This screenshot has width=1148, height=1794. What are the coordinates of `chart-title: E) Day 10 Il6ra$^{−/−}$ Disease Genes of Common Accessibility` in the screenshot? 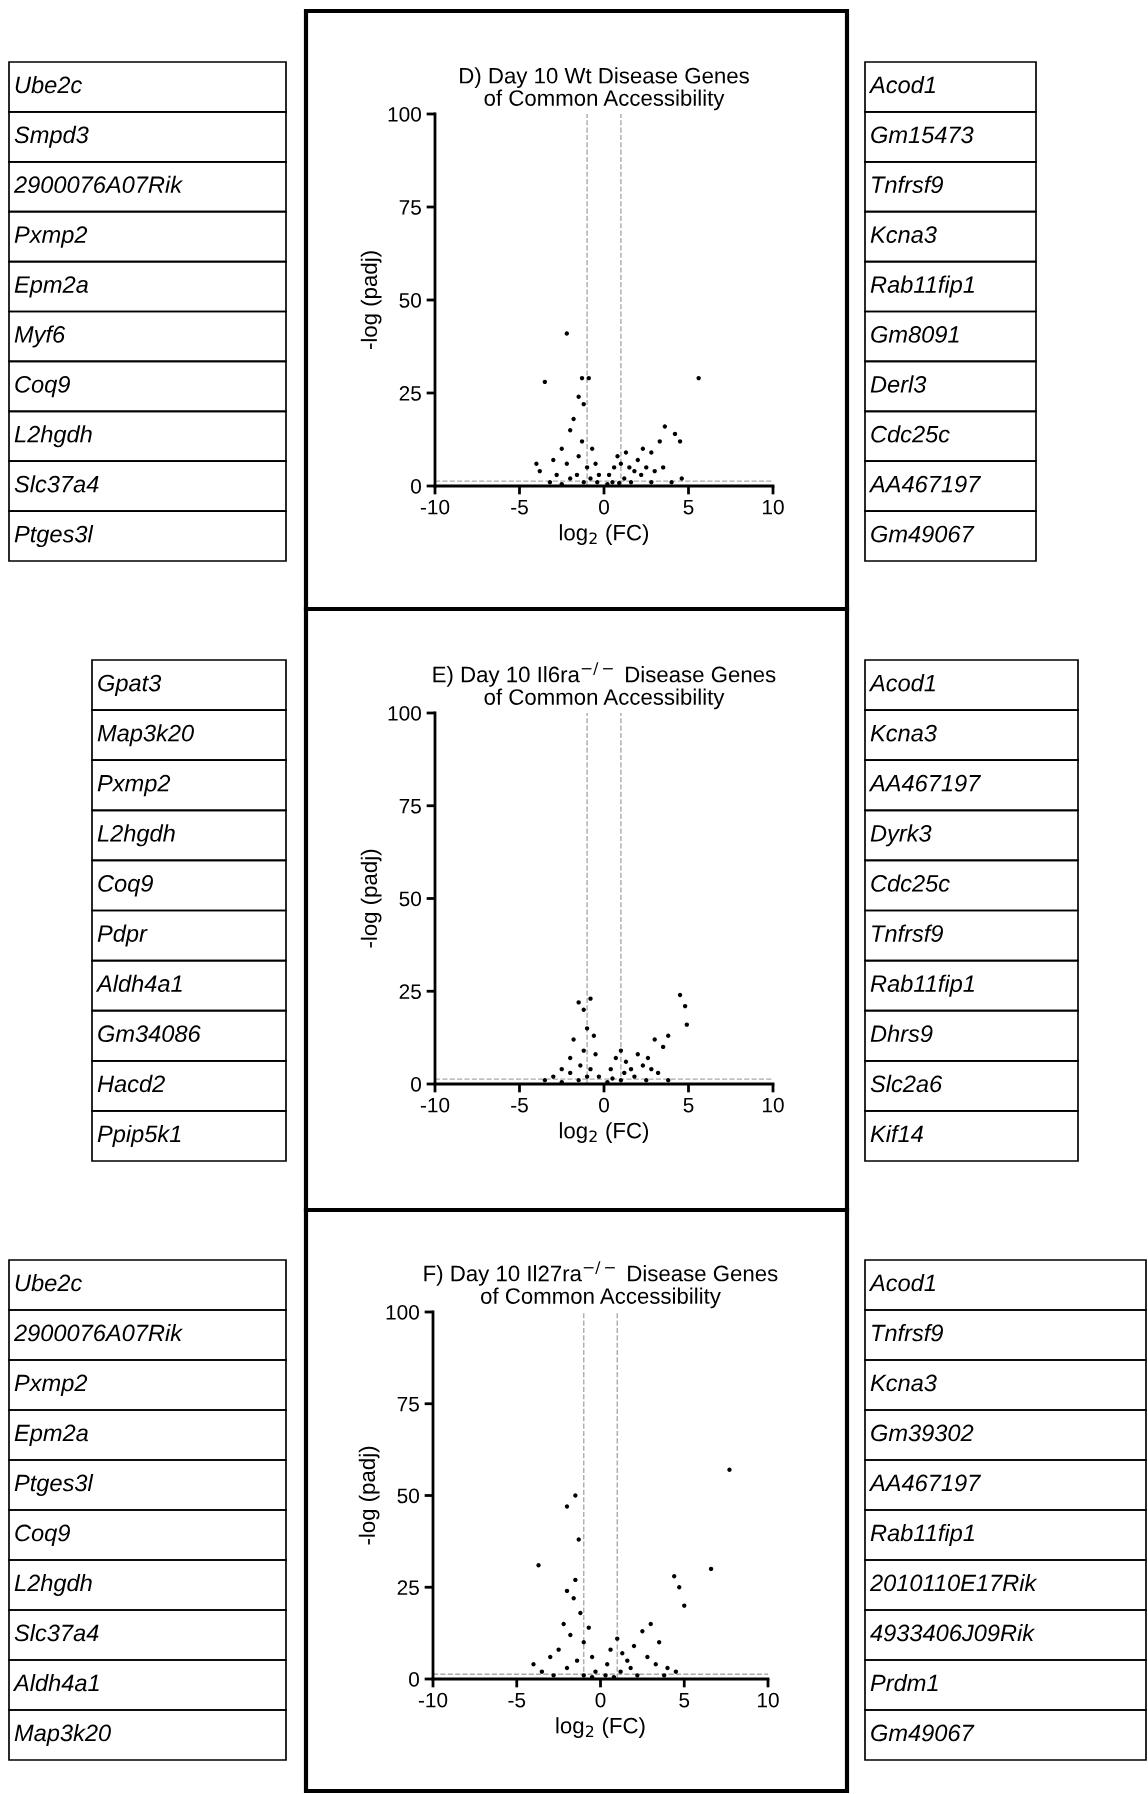 It's located at (604, 686).